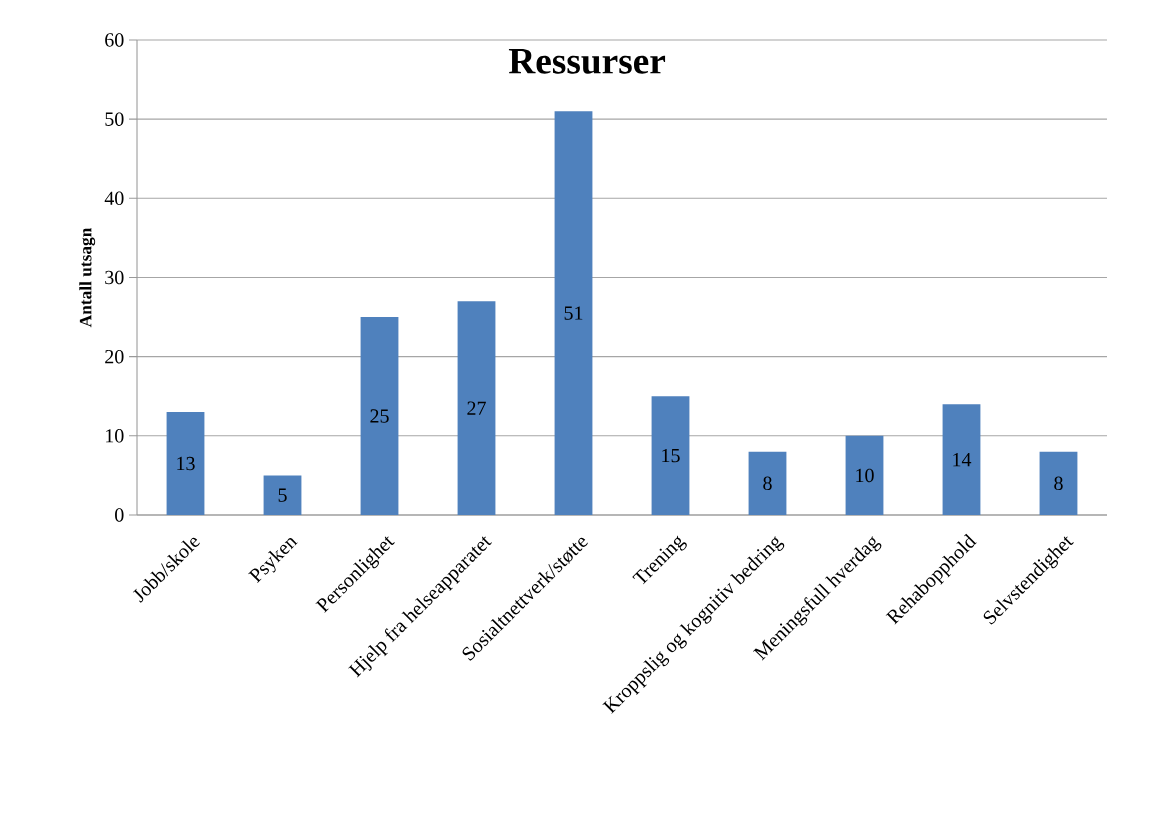  I want to click on y-tick-label: 30, so click(114, 277).